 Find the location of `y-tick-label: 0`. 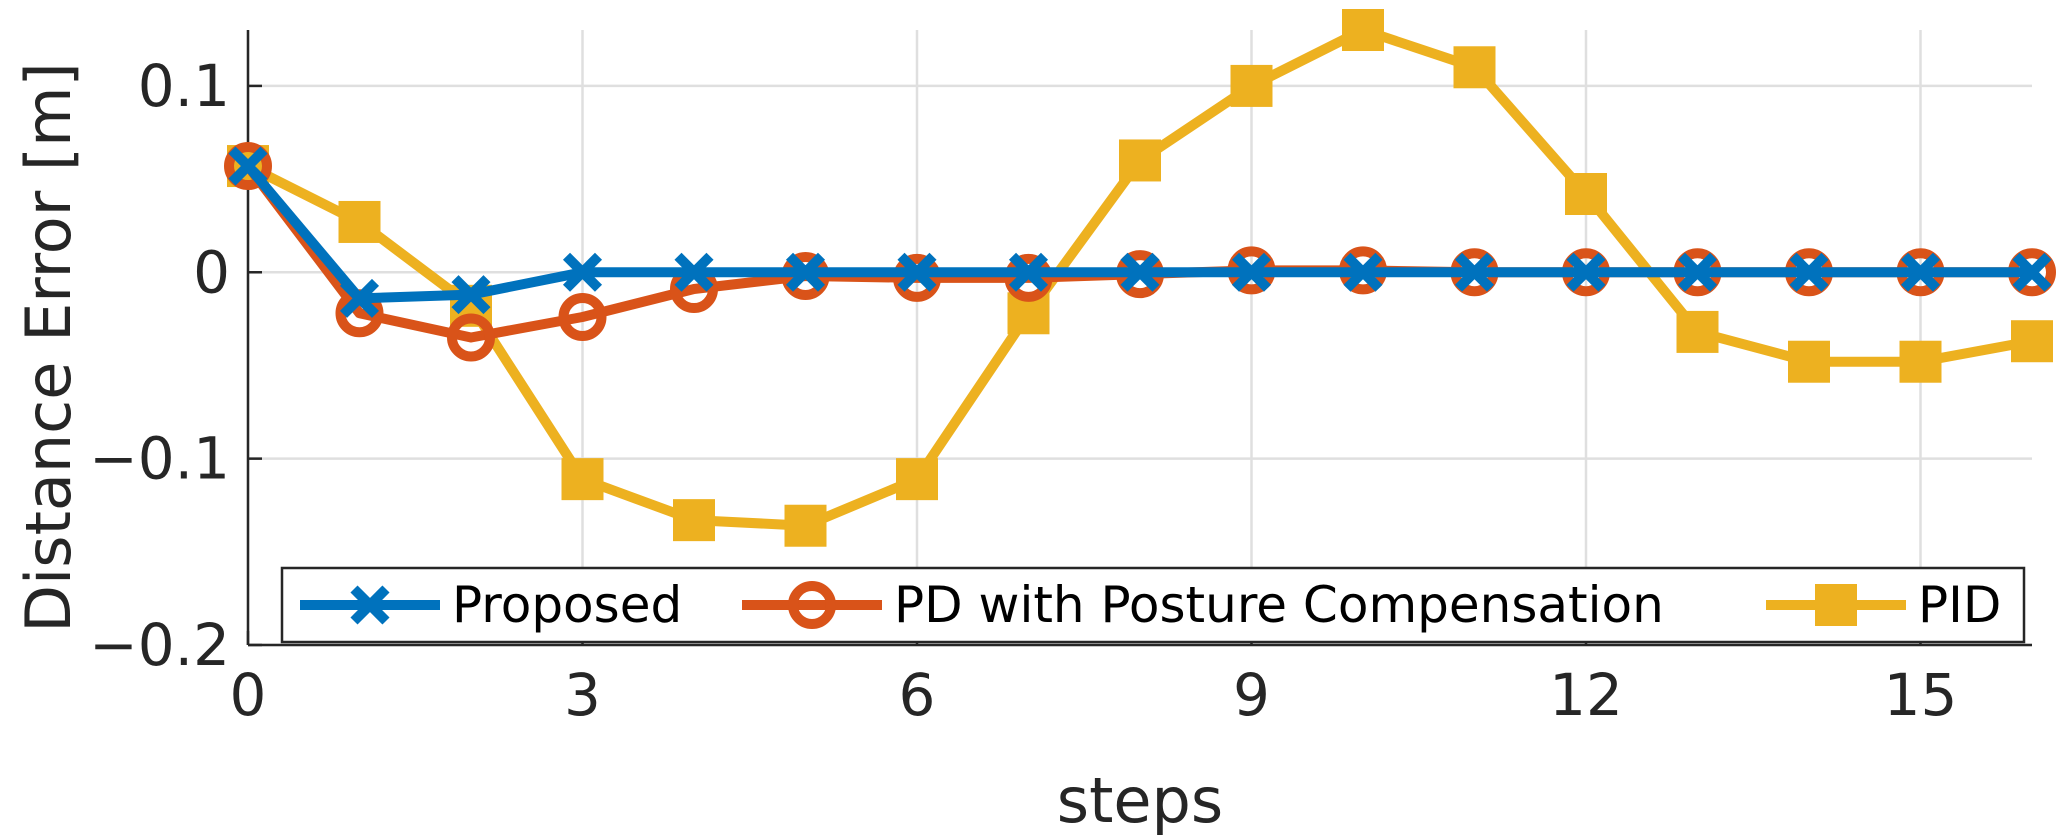

y-tick-label: 0 is located at coordinates (211, 272).